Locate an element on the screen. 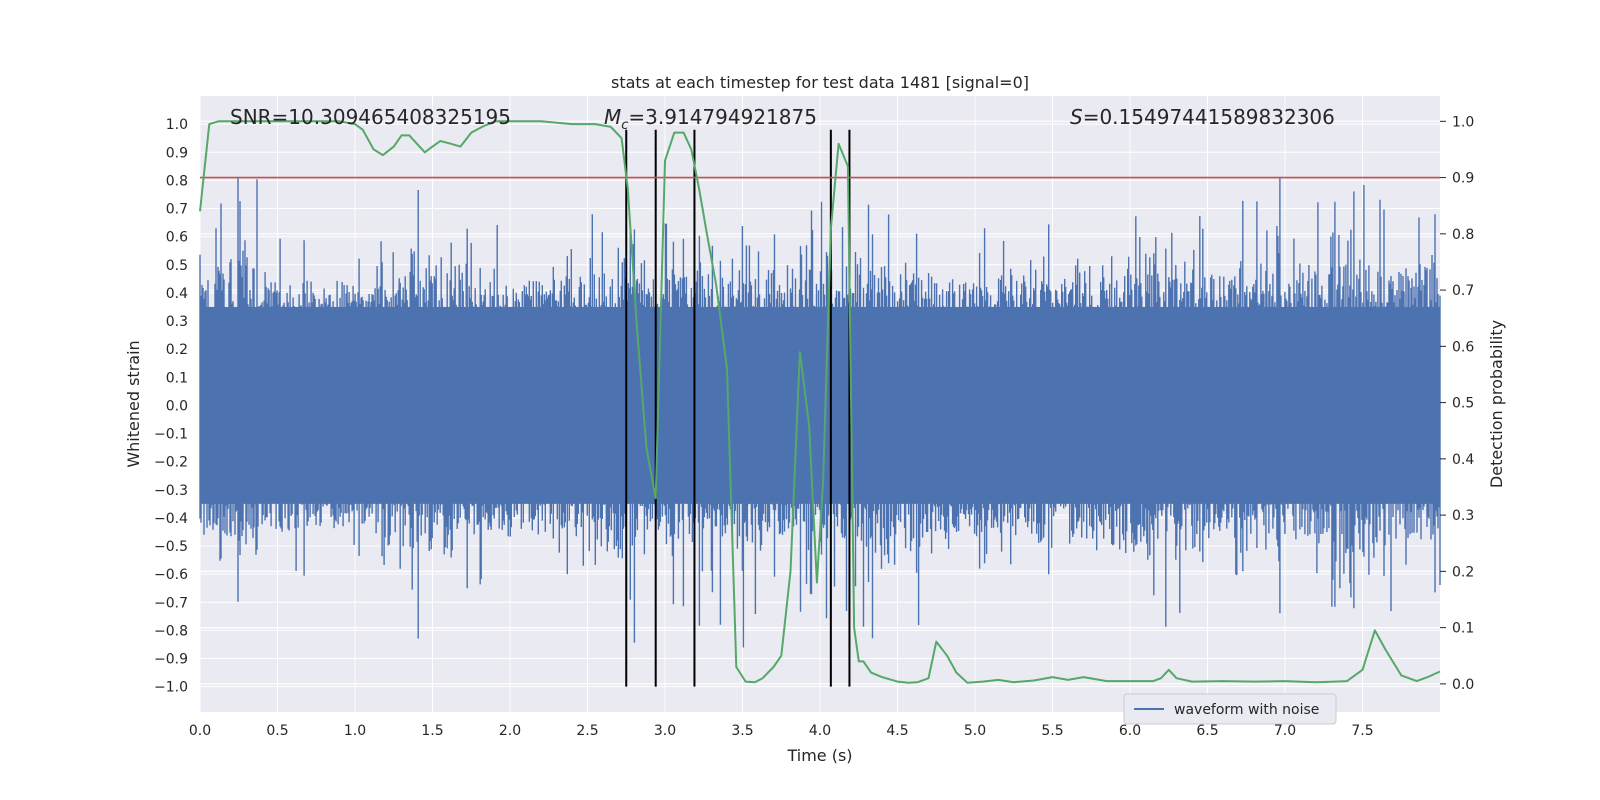 The width and height of the screenshot is (1600, 800). y-tick-label-right-4: 0.6 is located at coordinates (1463, 347).